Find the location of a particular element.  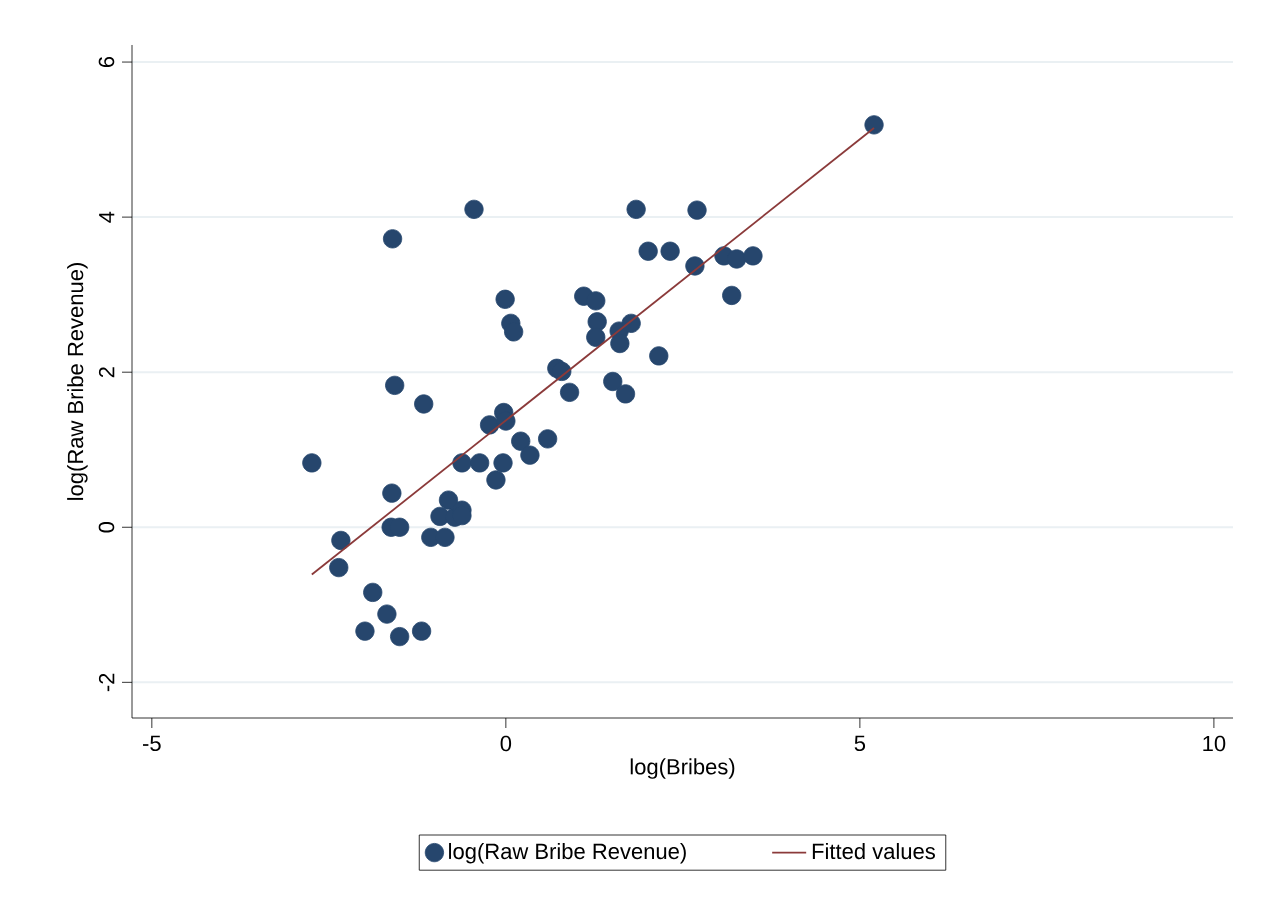

y-tick-label: 2 is located at coordinates (106, 372).